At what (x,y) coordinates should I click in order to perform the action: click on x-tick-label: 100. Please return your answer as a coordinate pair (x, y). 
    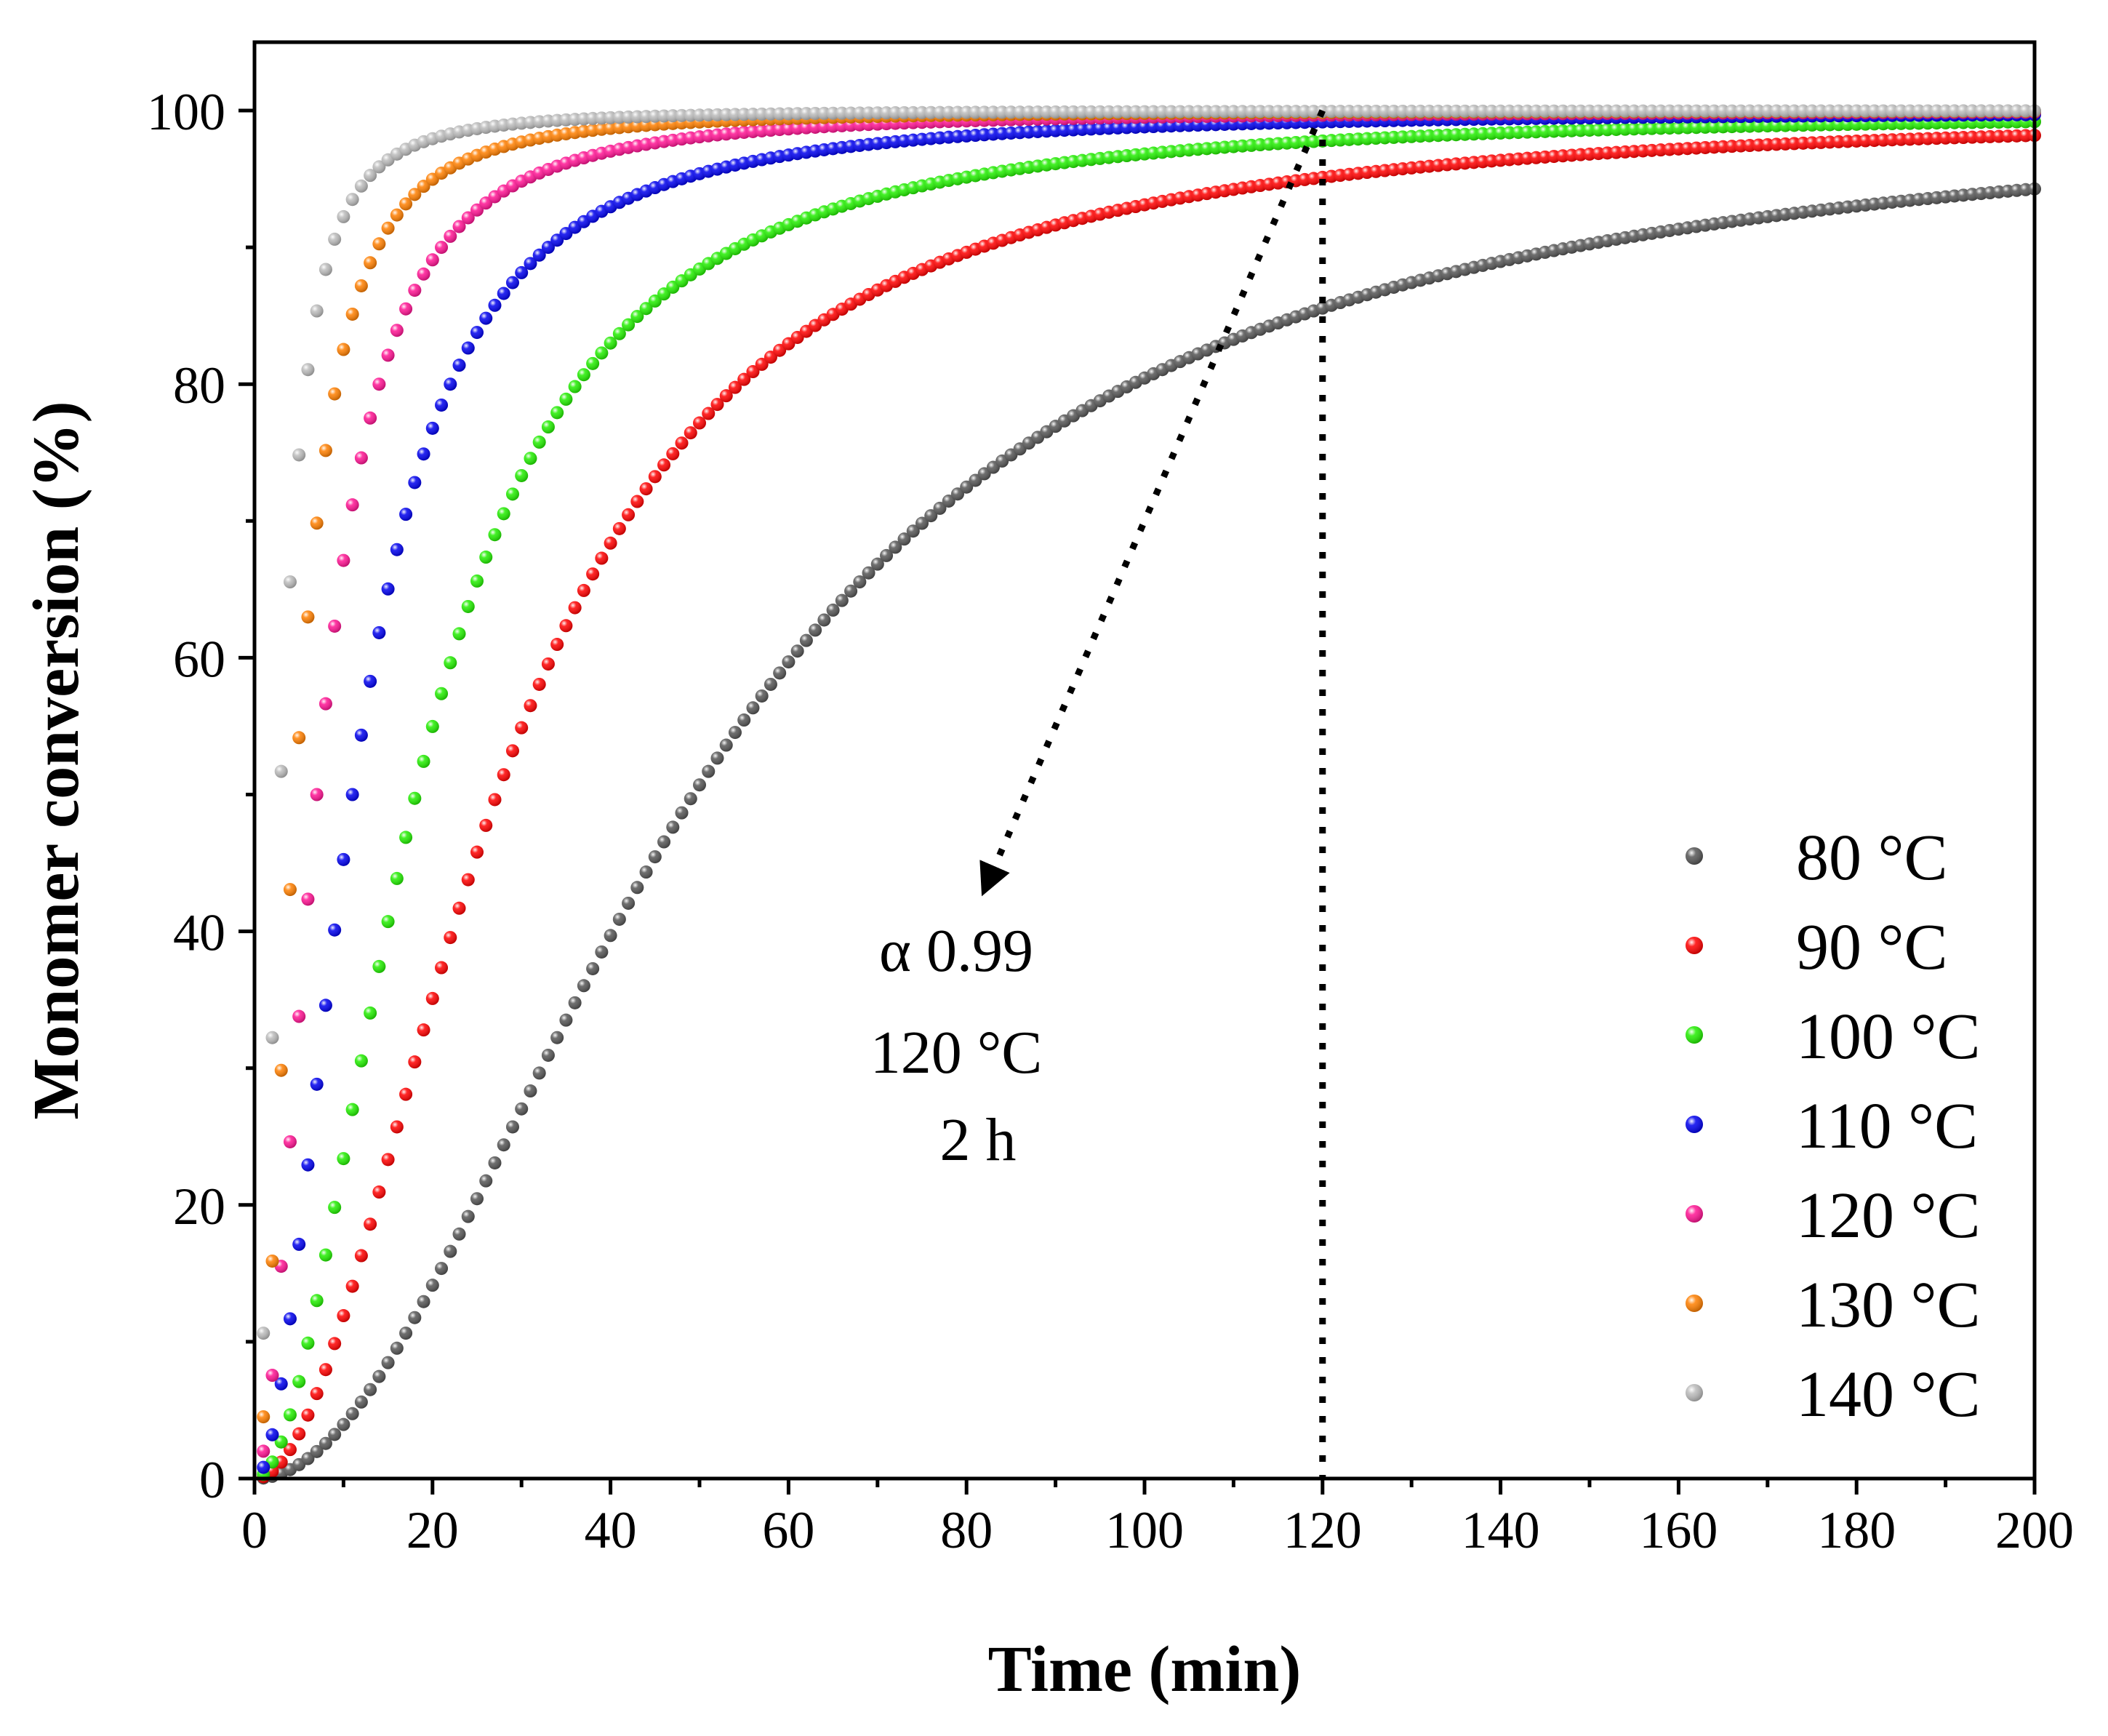
    Looking at the image, I should click on (1144, 1530).